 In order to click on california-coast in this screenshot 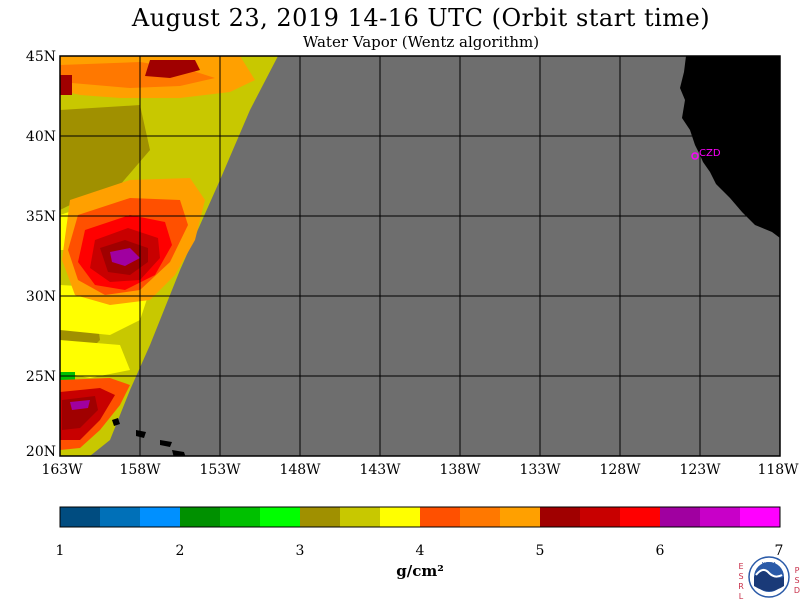, I will do `click(730, 147)`.